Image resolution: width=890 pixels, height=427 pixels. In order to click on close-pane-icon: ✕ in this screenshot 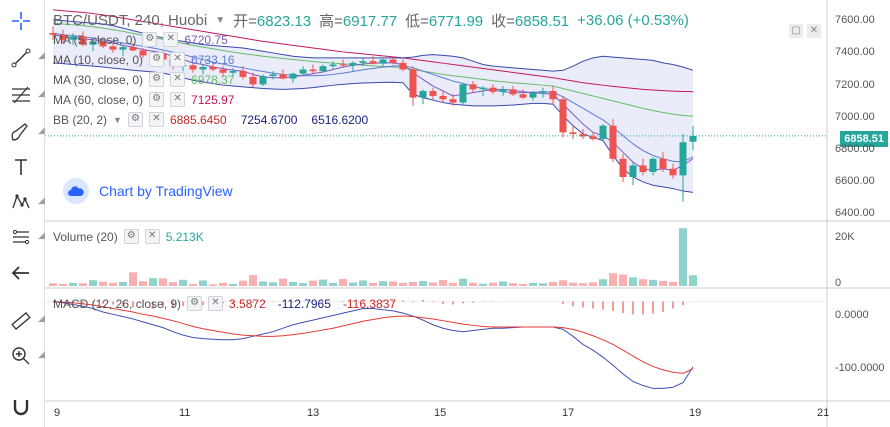, I will do `click(814, 31)`.